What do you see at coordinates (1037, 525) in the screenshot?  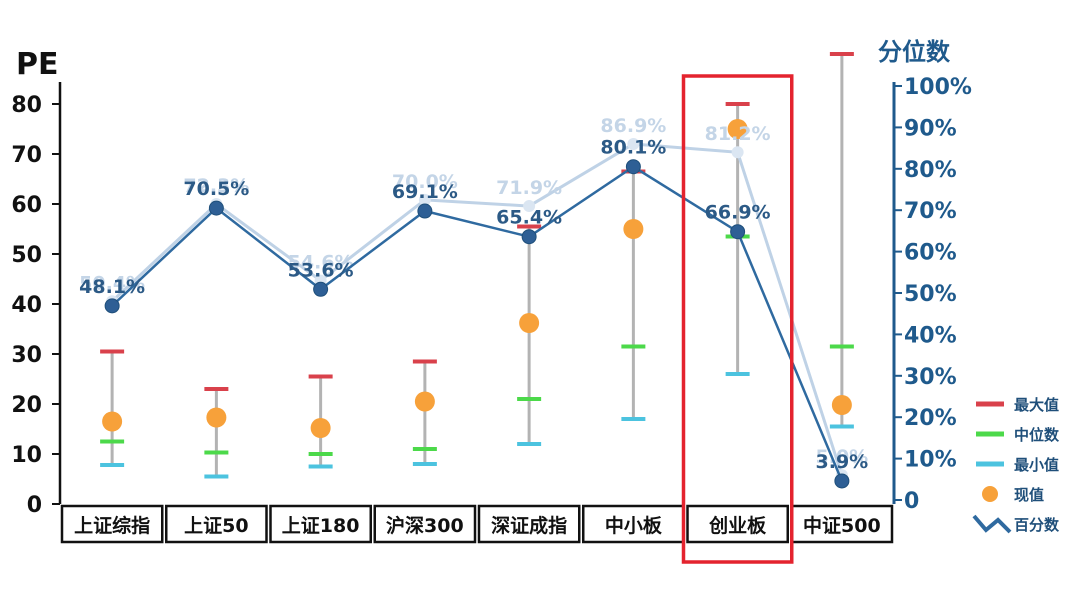 I see `legend-label: 百分数` at bounding box center [1037, 525].